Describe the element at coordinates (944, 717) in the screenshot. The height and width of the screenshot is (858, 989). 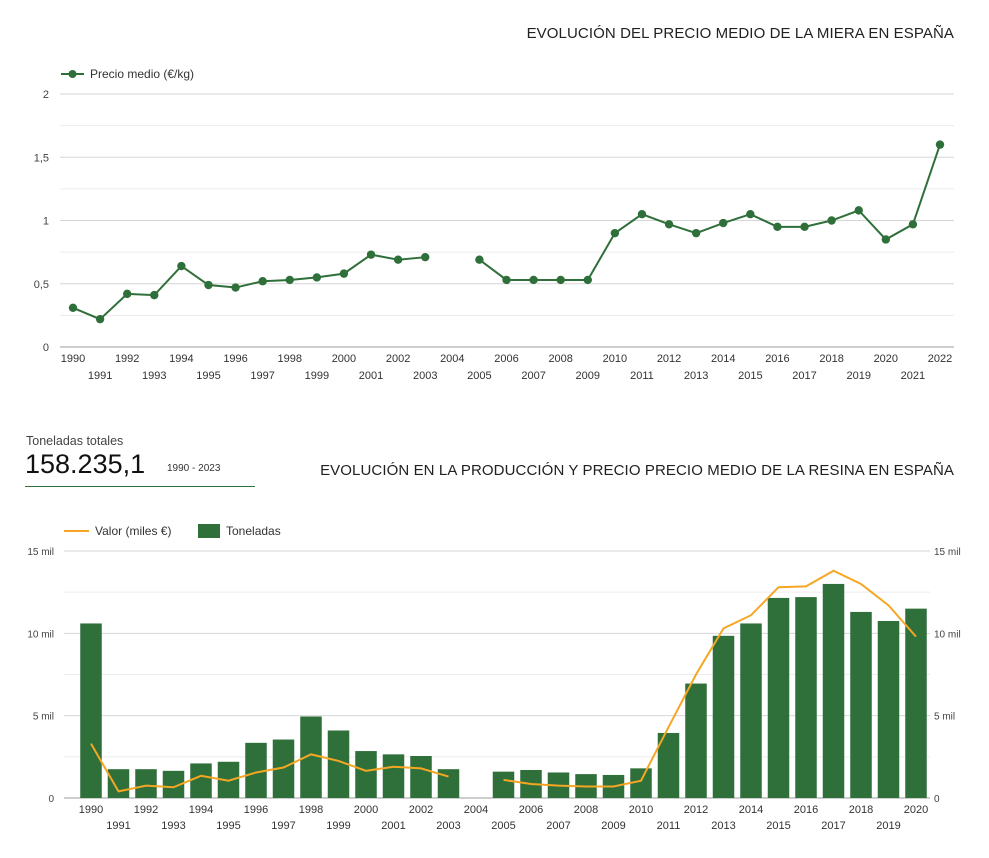
I see `y-tick-label-right: 5 mil` at that location.